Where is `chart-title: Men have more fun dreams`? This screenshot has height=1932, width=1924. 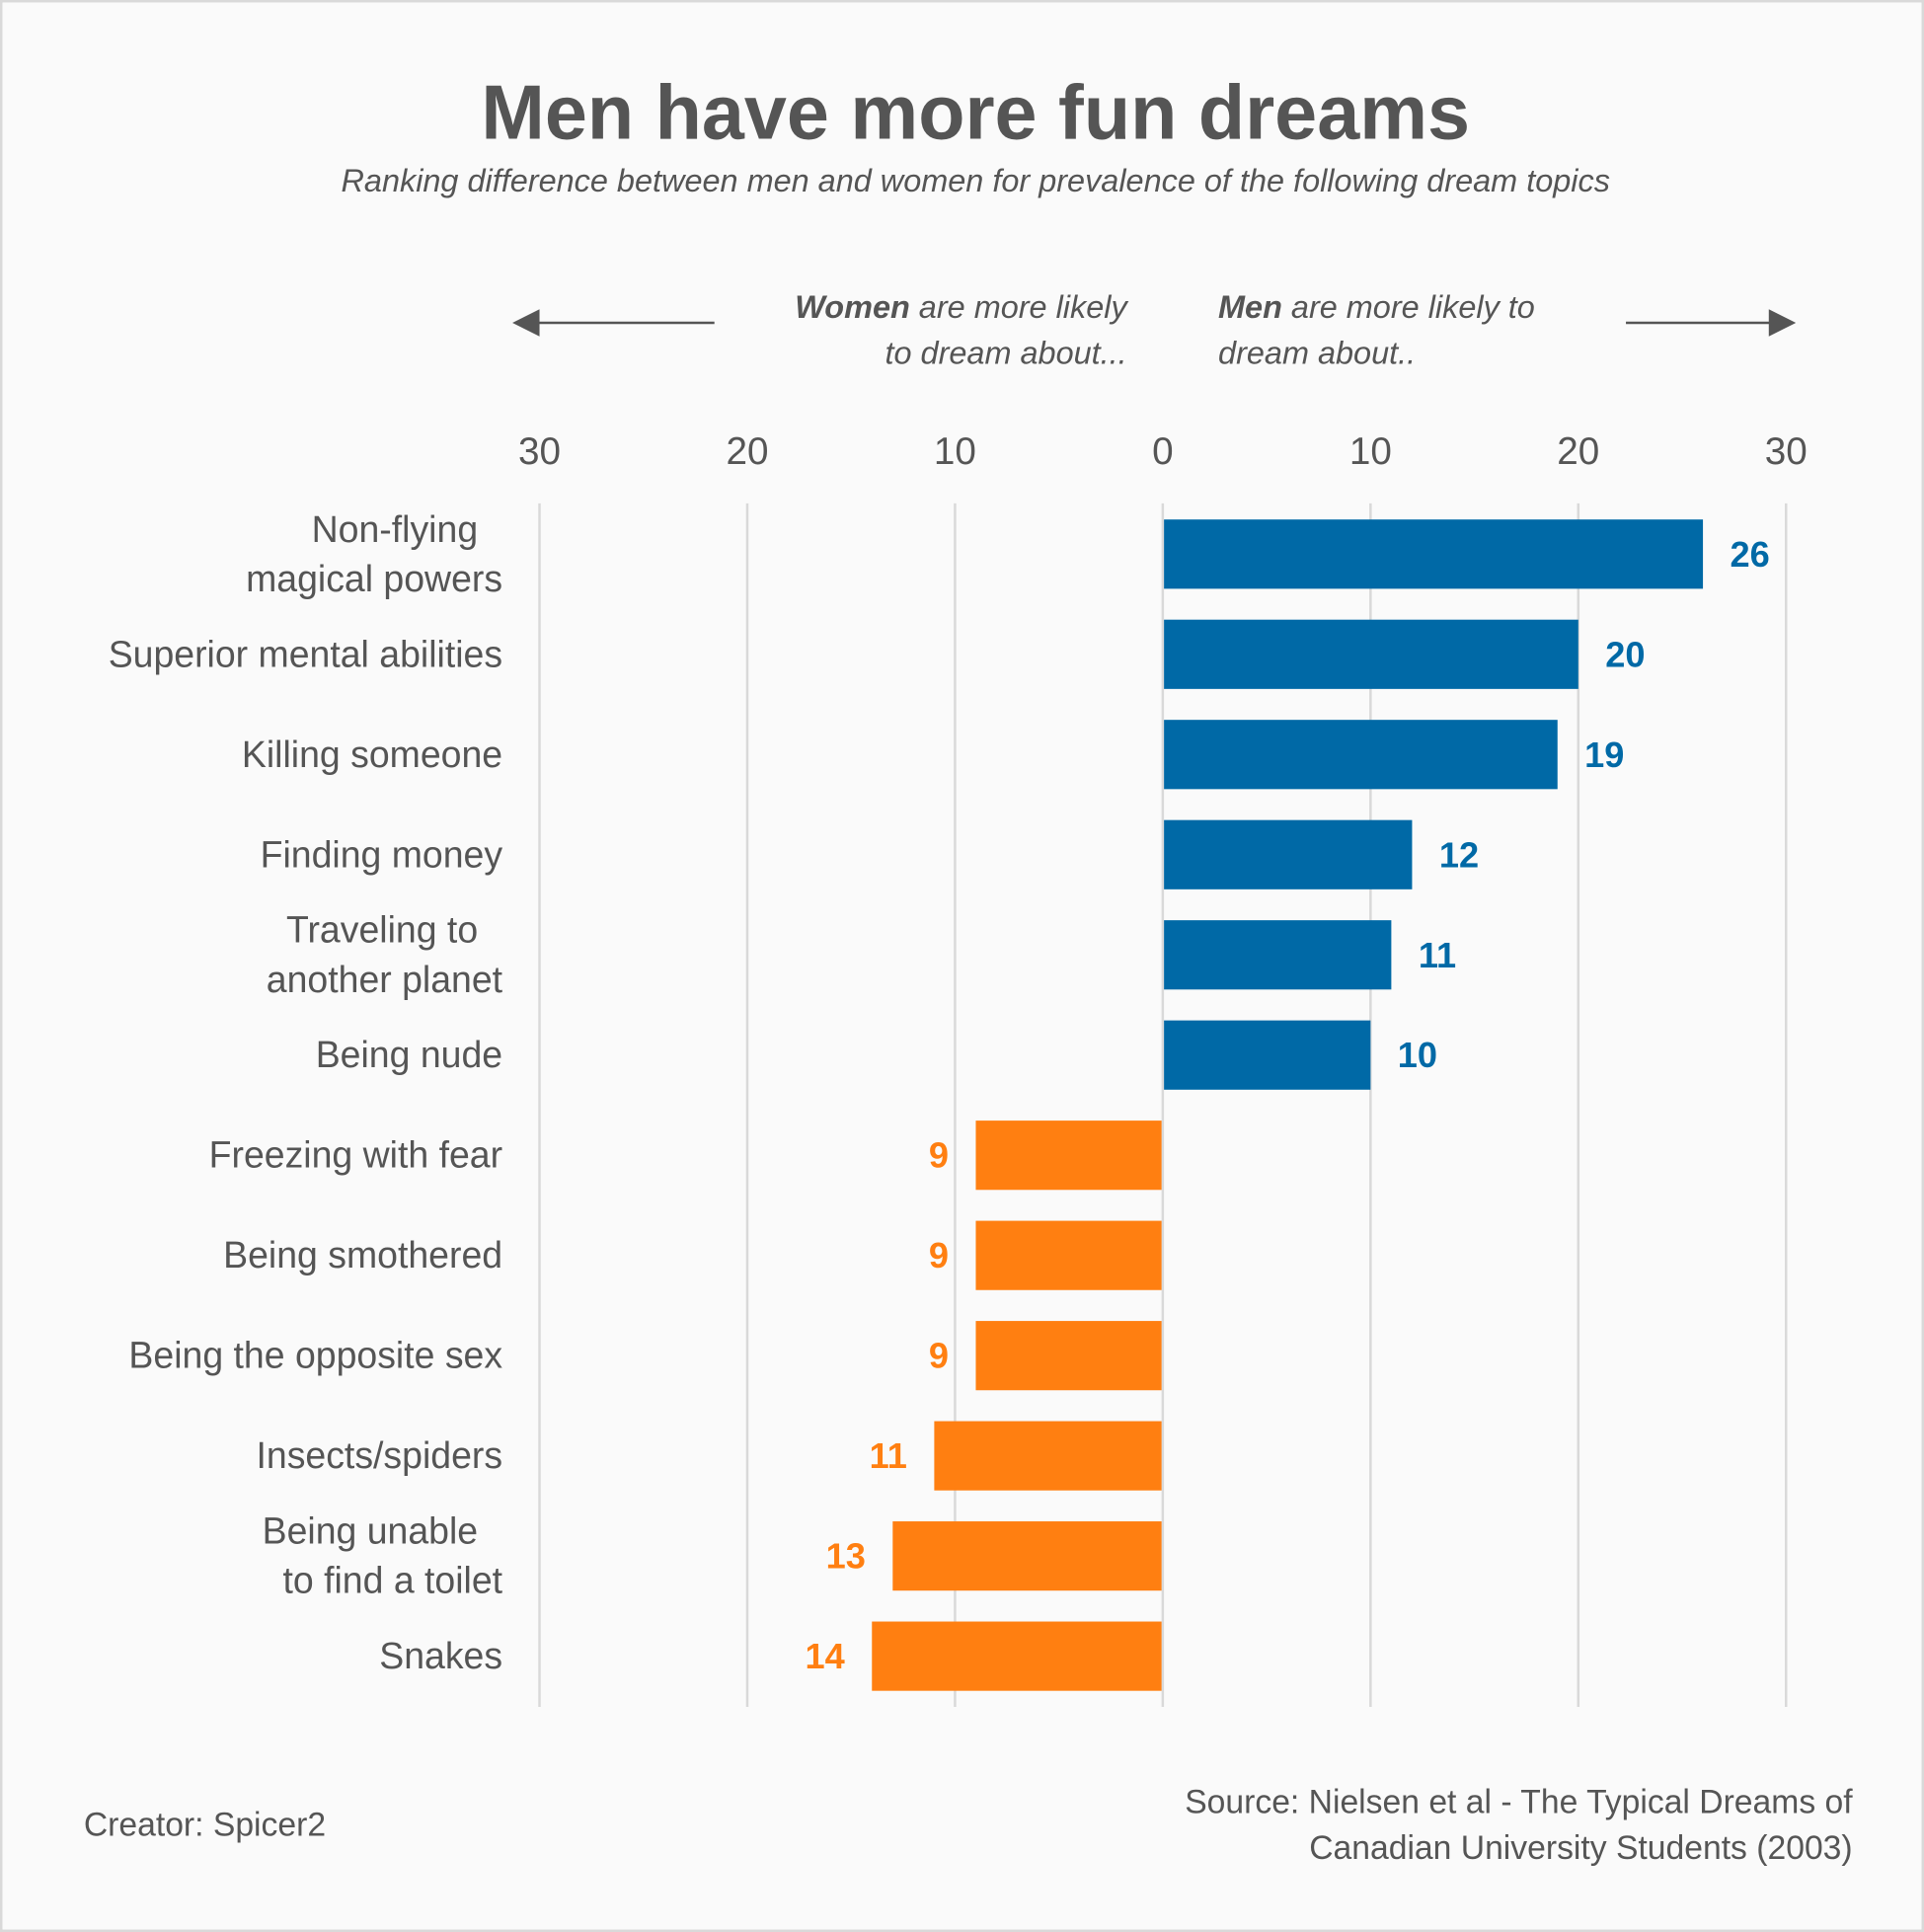 chart-title: Men have more fun dreams is located at coordinates (975, 112).